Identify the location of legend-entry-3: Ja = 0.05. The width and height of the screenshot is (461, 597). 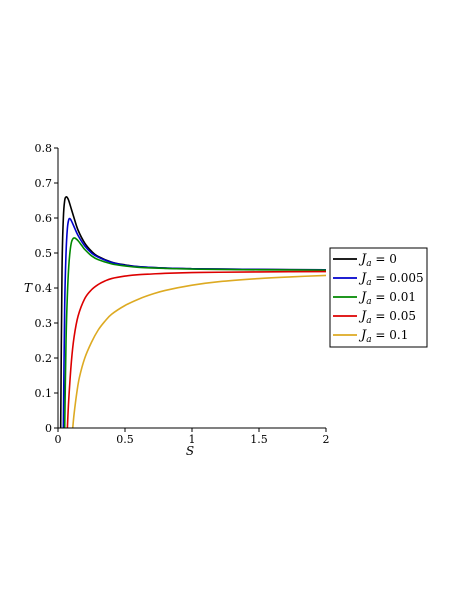
(387, 317).